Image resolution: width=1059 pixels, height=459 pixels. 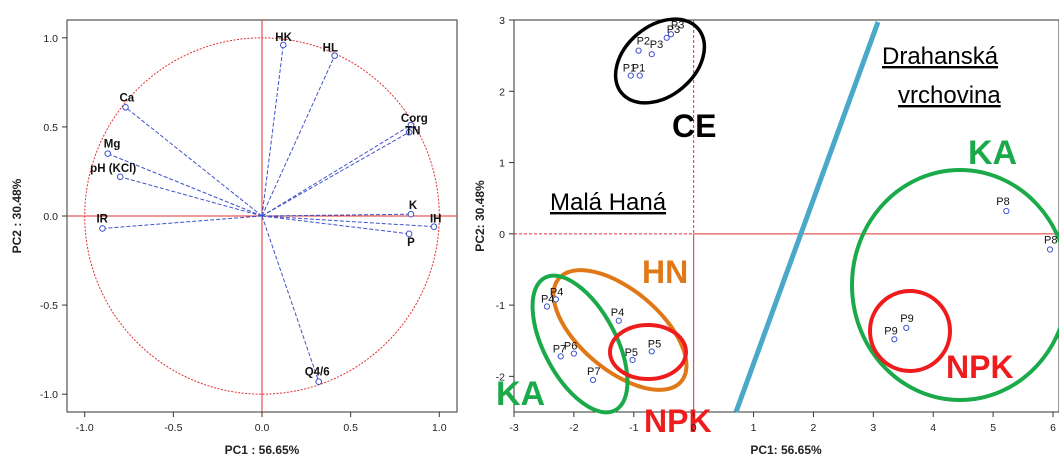 What do you see at coordinates (49, 395) in the screenshot?
I see `loading-ytick-label: -1.0` at bounding box center [49, 395].